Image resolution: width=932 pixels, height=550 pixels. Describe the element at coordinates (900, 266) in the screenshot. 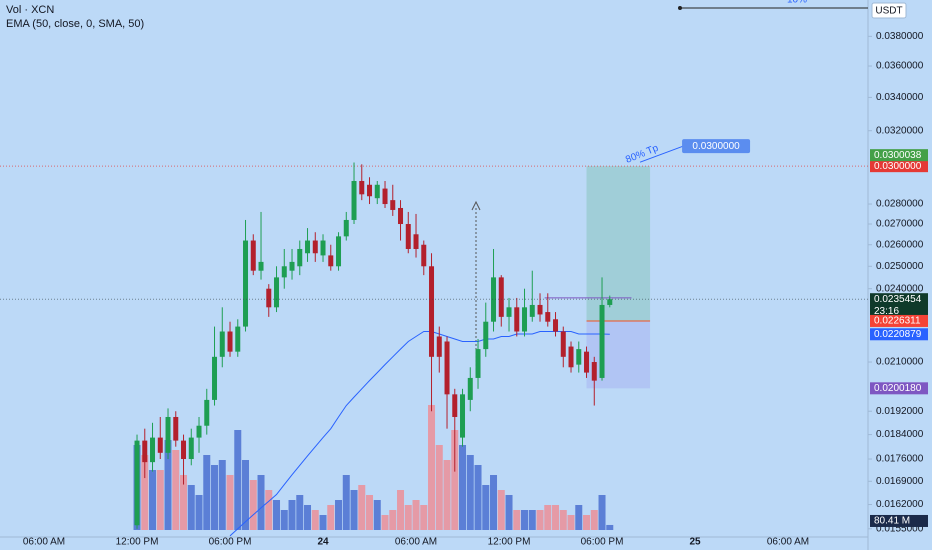

I see `y-tick-label: 0.0250000` at that location.